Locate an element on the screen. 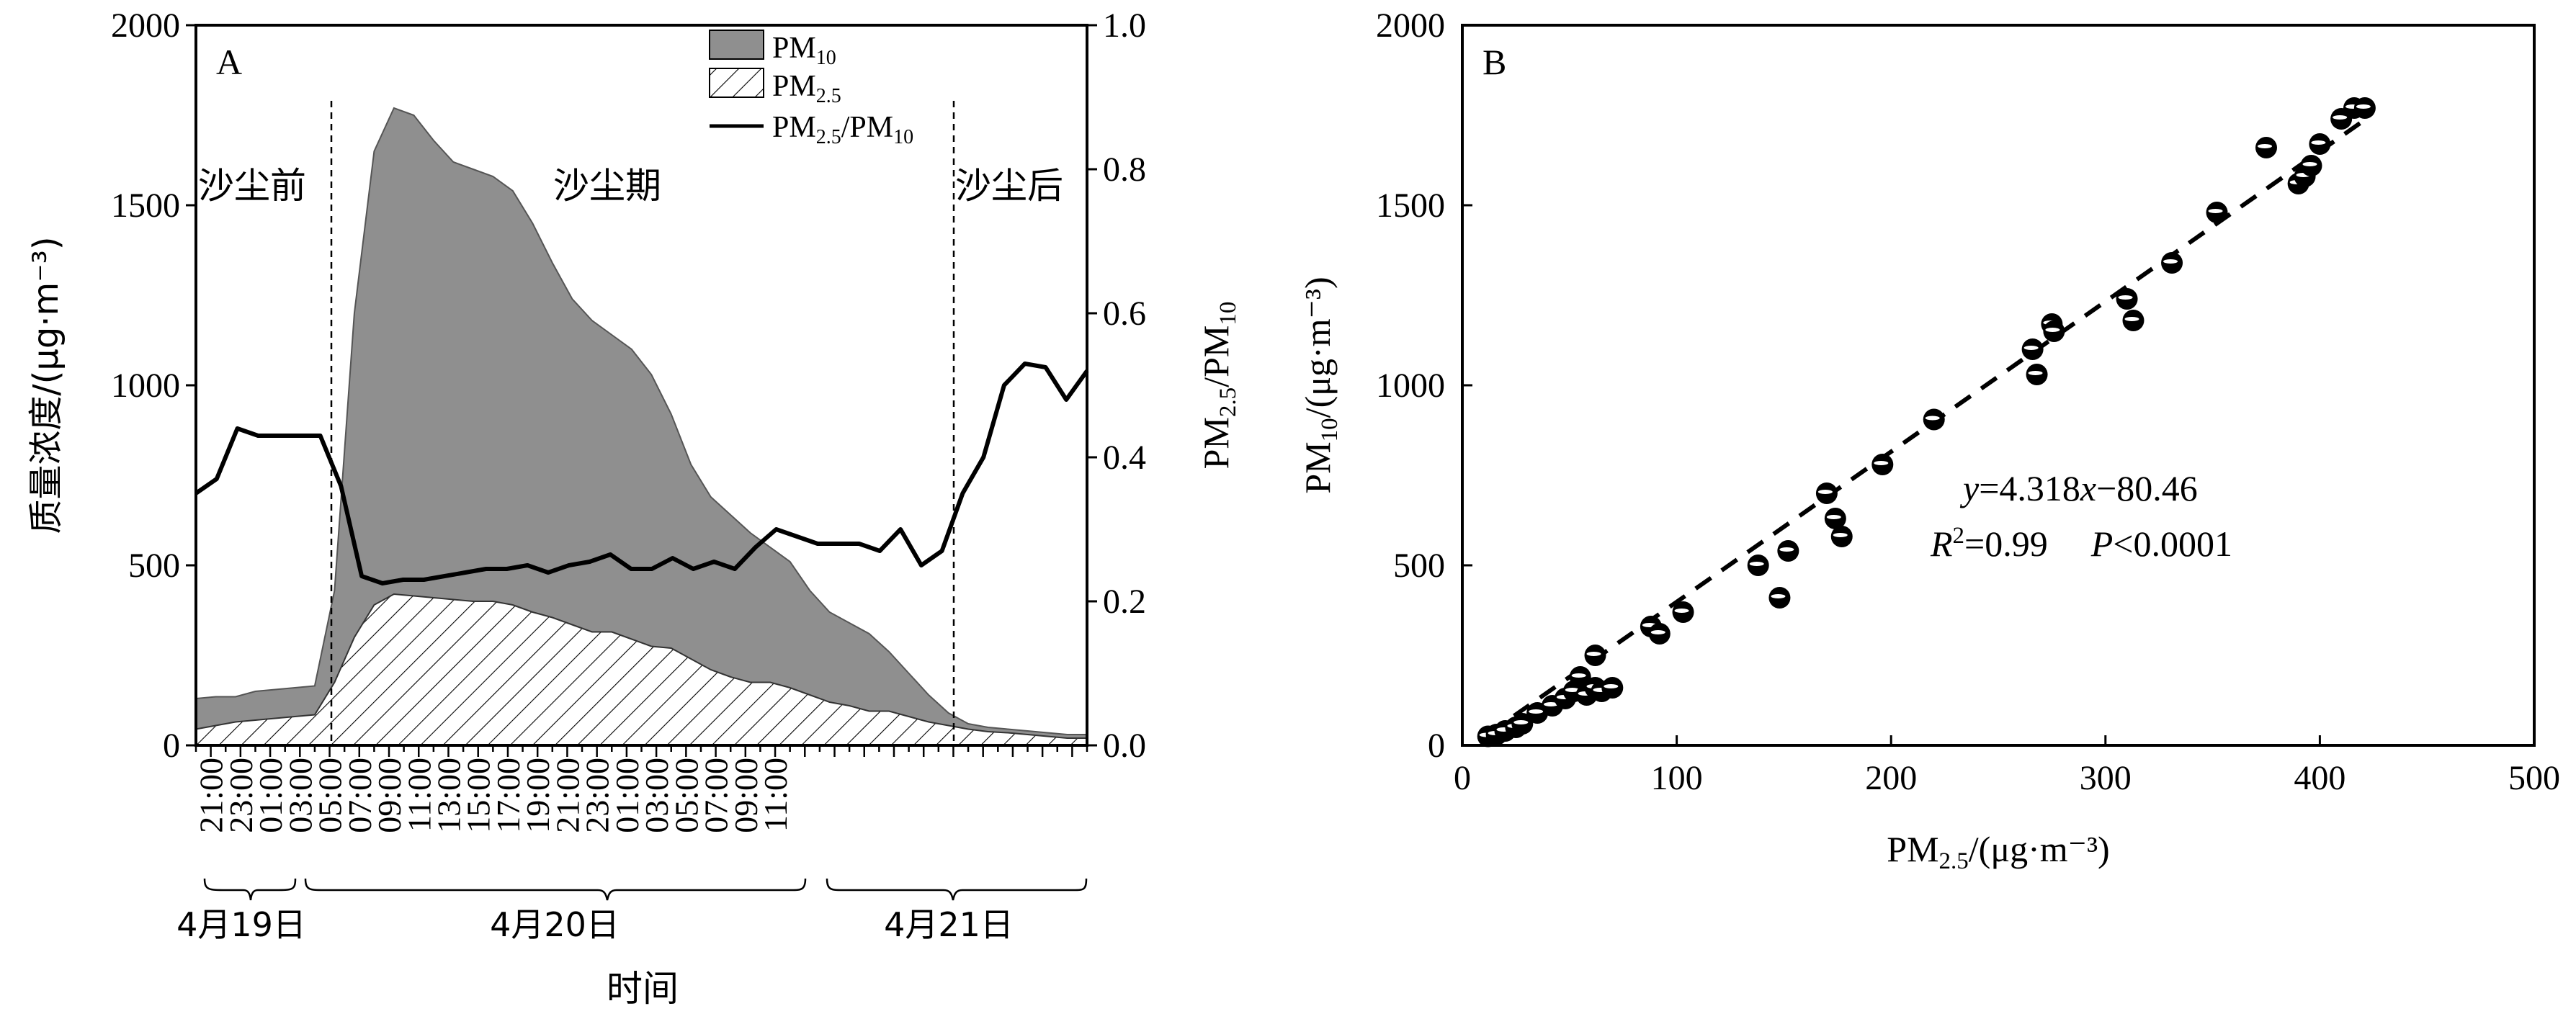  b-x-tick-label: 500 is located at coordinates (2534, 778).